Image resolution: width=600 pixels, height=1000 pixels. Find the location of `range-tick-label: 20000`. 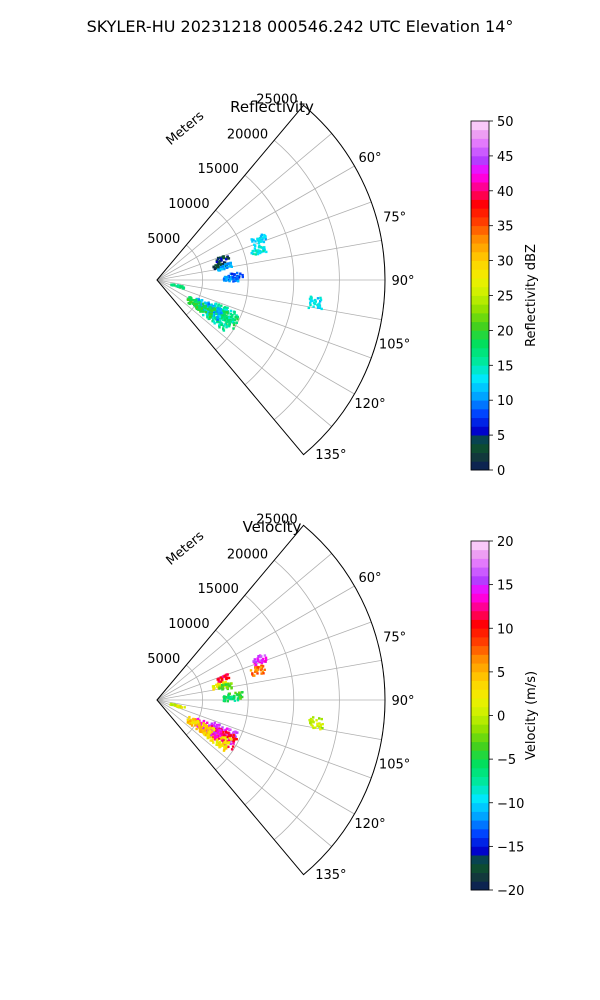

range-tick-label: 20000 is located at coordinates (247, 134).